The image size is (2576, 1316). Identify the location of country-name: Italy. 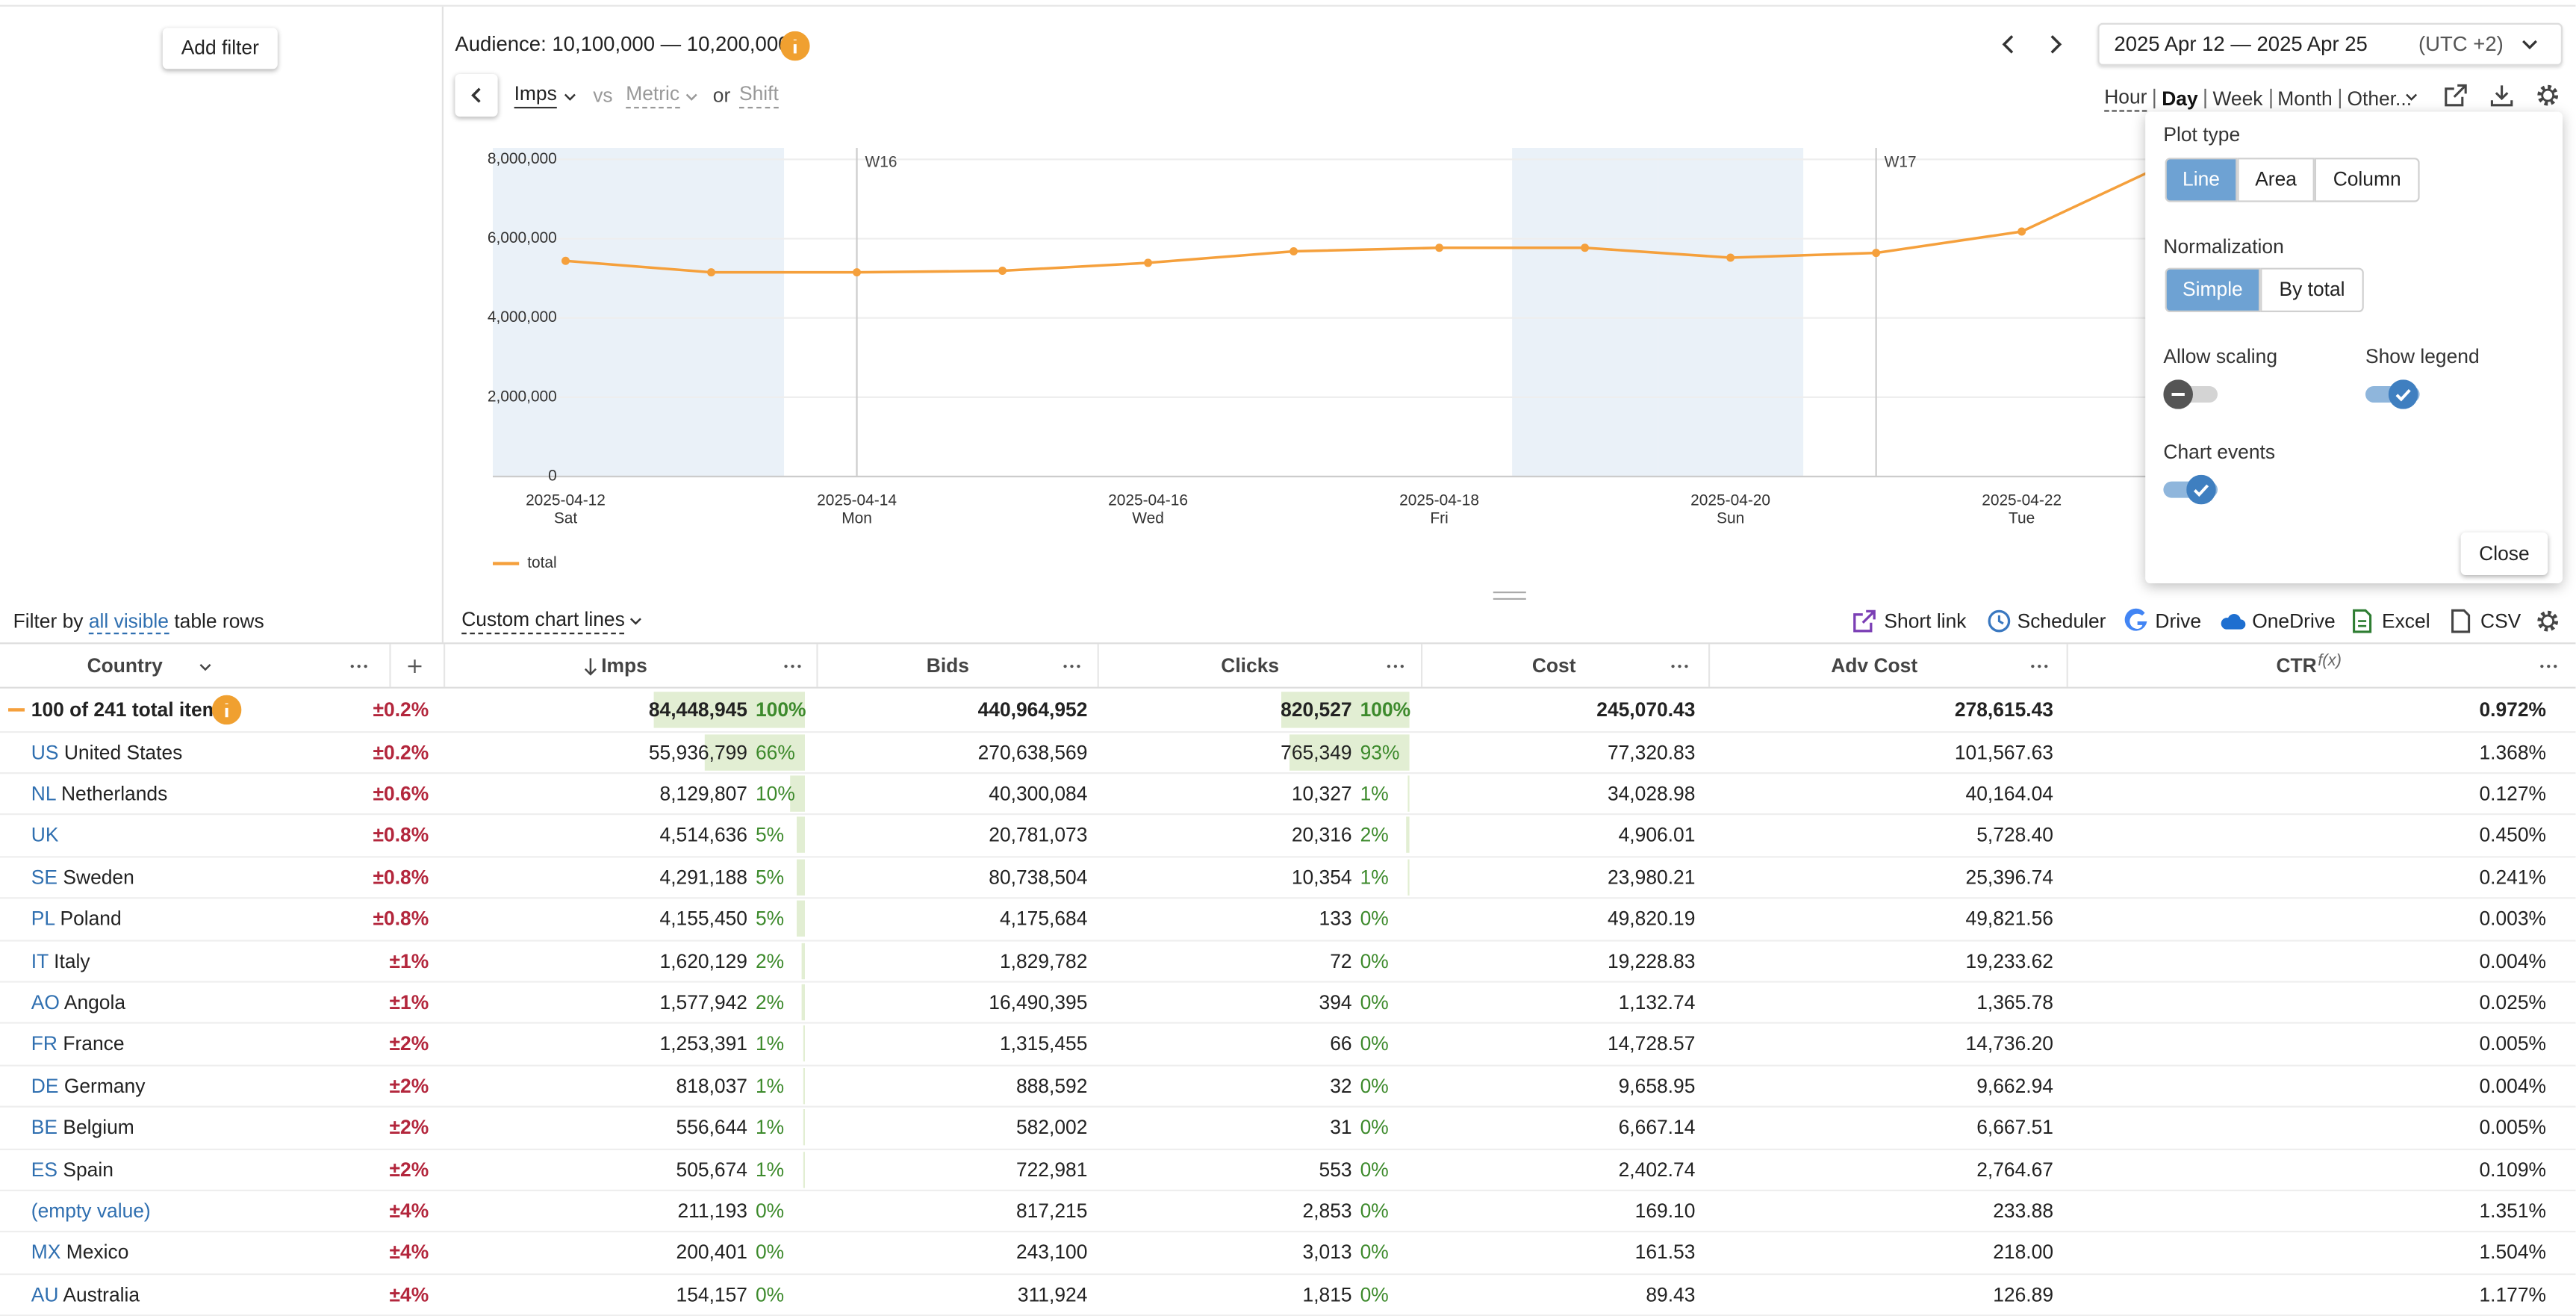
(72, 960).